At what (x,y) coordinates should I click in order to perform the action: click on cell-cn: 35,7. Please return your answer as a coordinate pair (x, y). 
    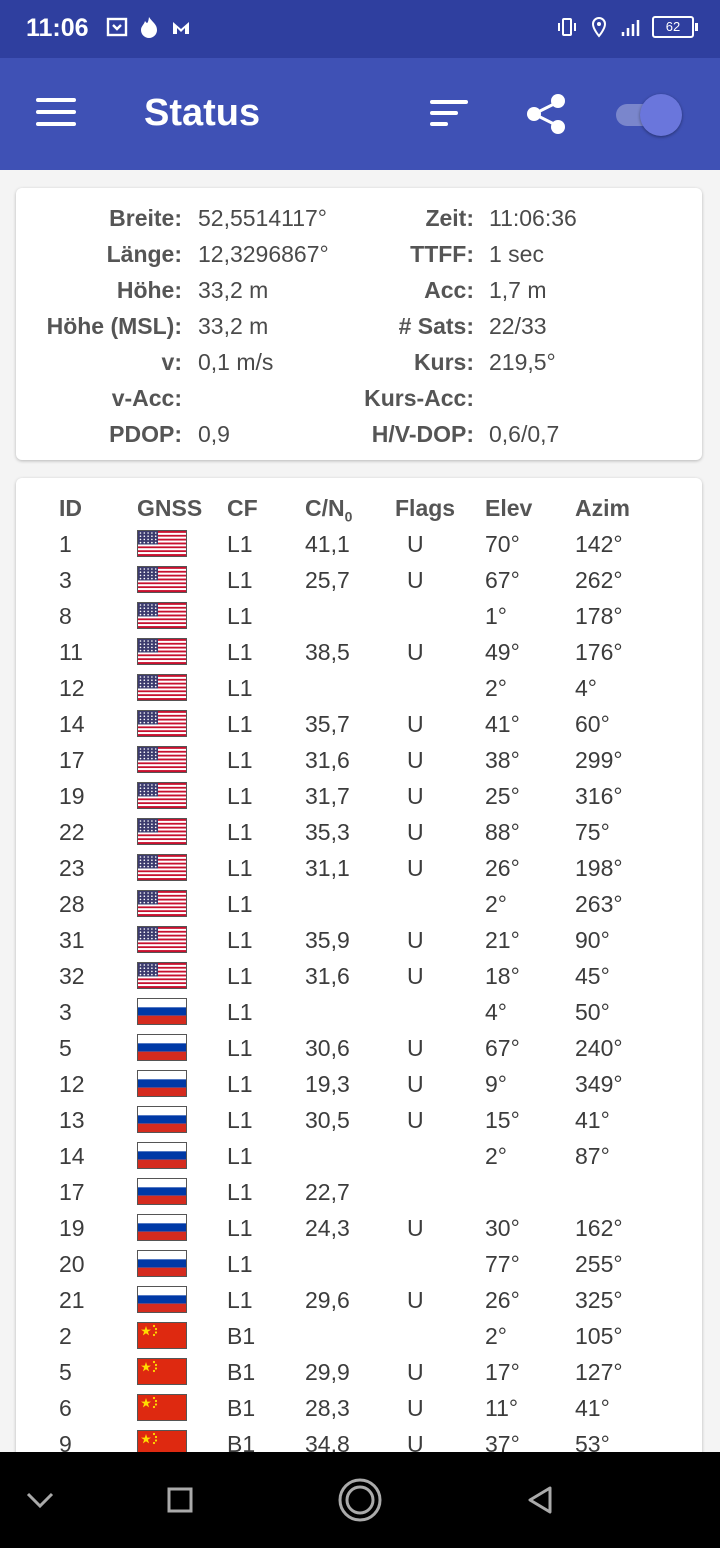
    Looking at the image, I should click on (327, 724).